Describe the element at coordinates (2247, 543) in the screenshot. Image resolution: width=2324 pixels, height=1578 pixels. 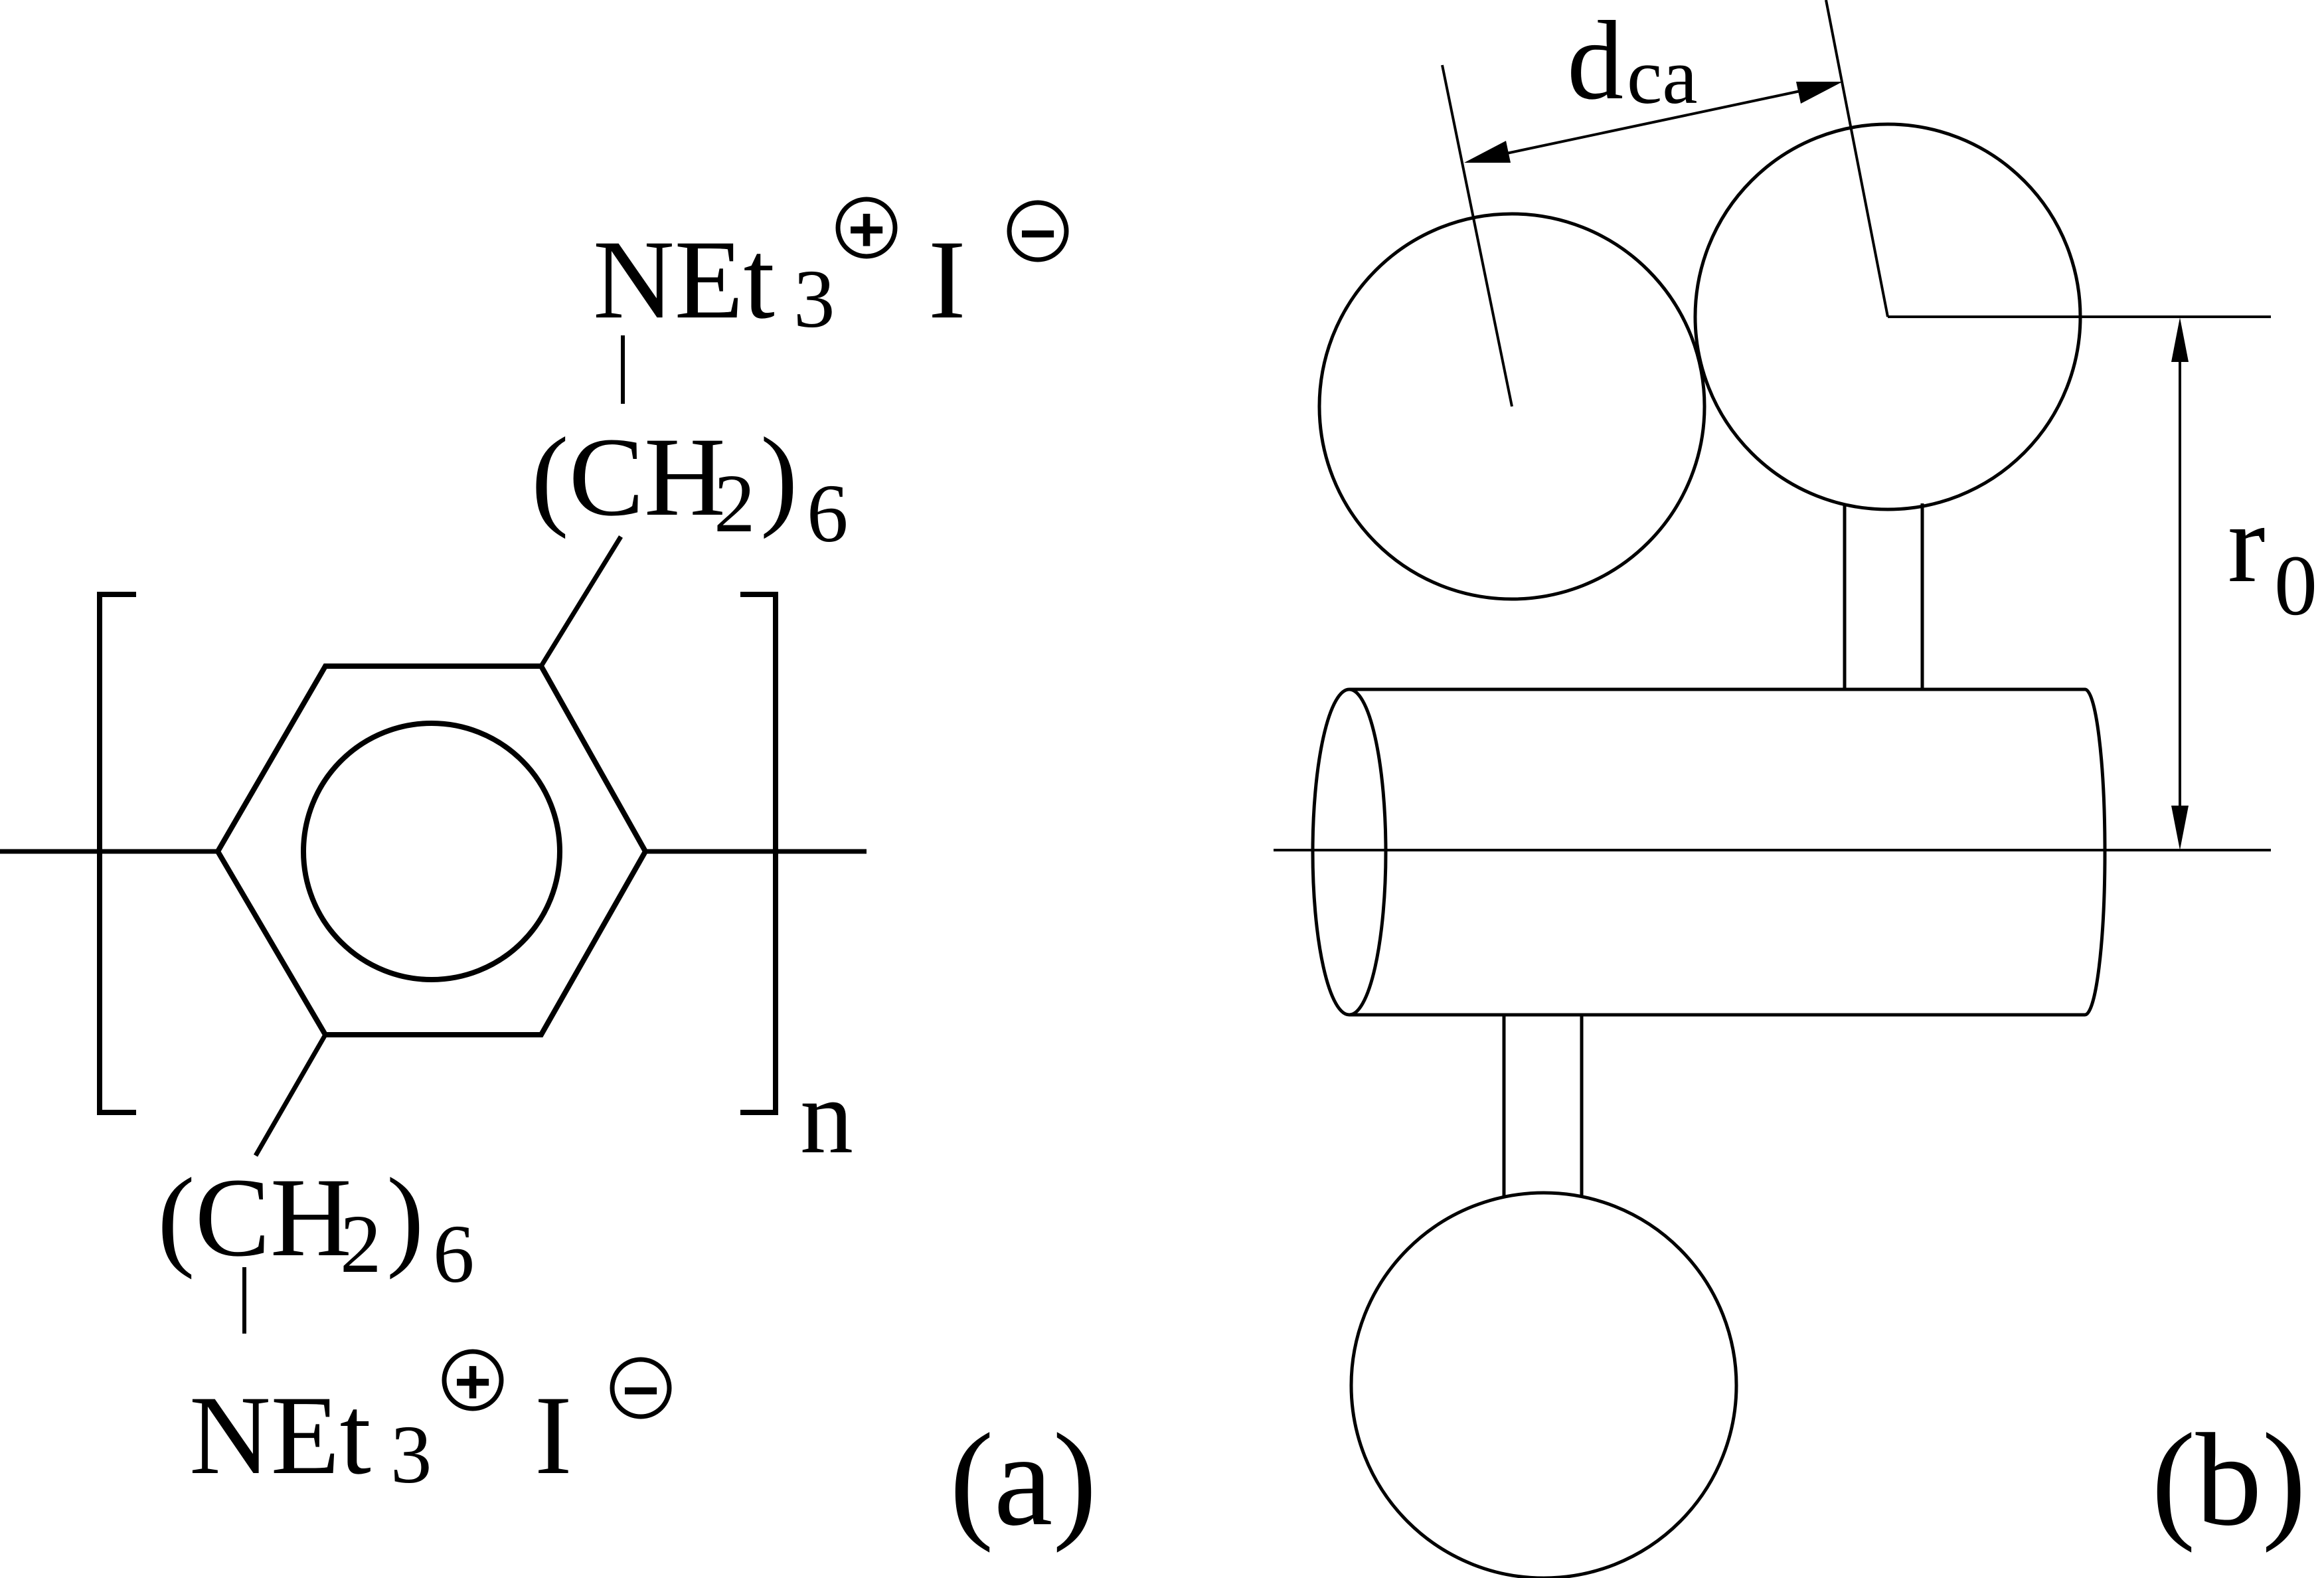
I see `radius-label: r` at that location.